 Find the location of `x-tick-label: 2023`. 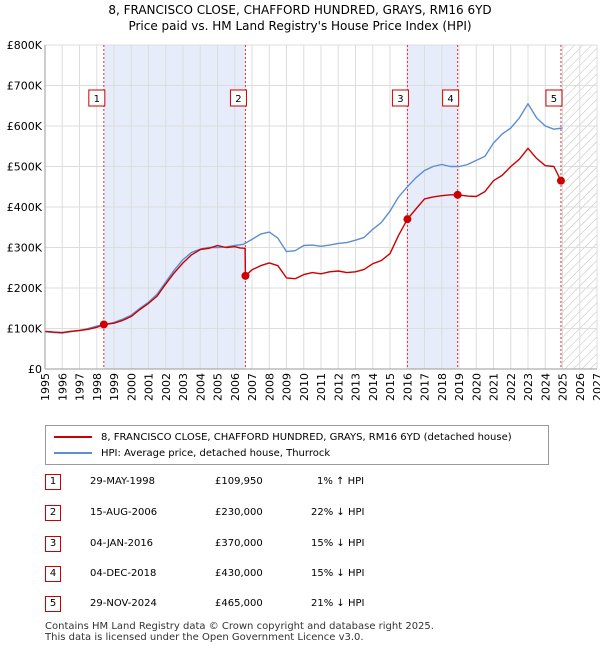

x-tick-label: 2023 is located at coordinates (528, 387).